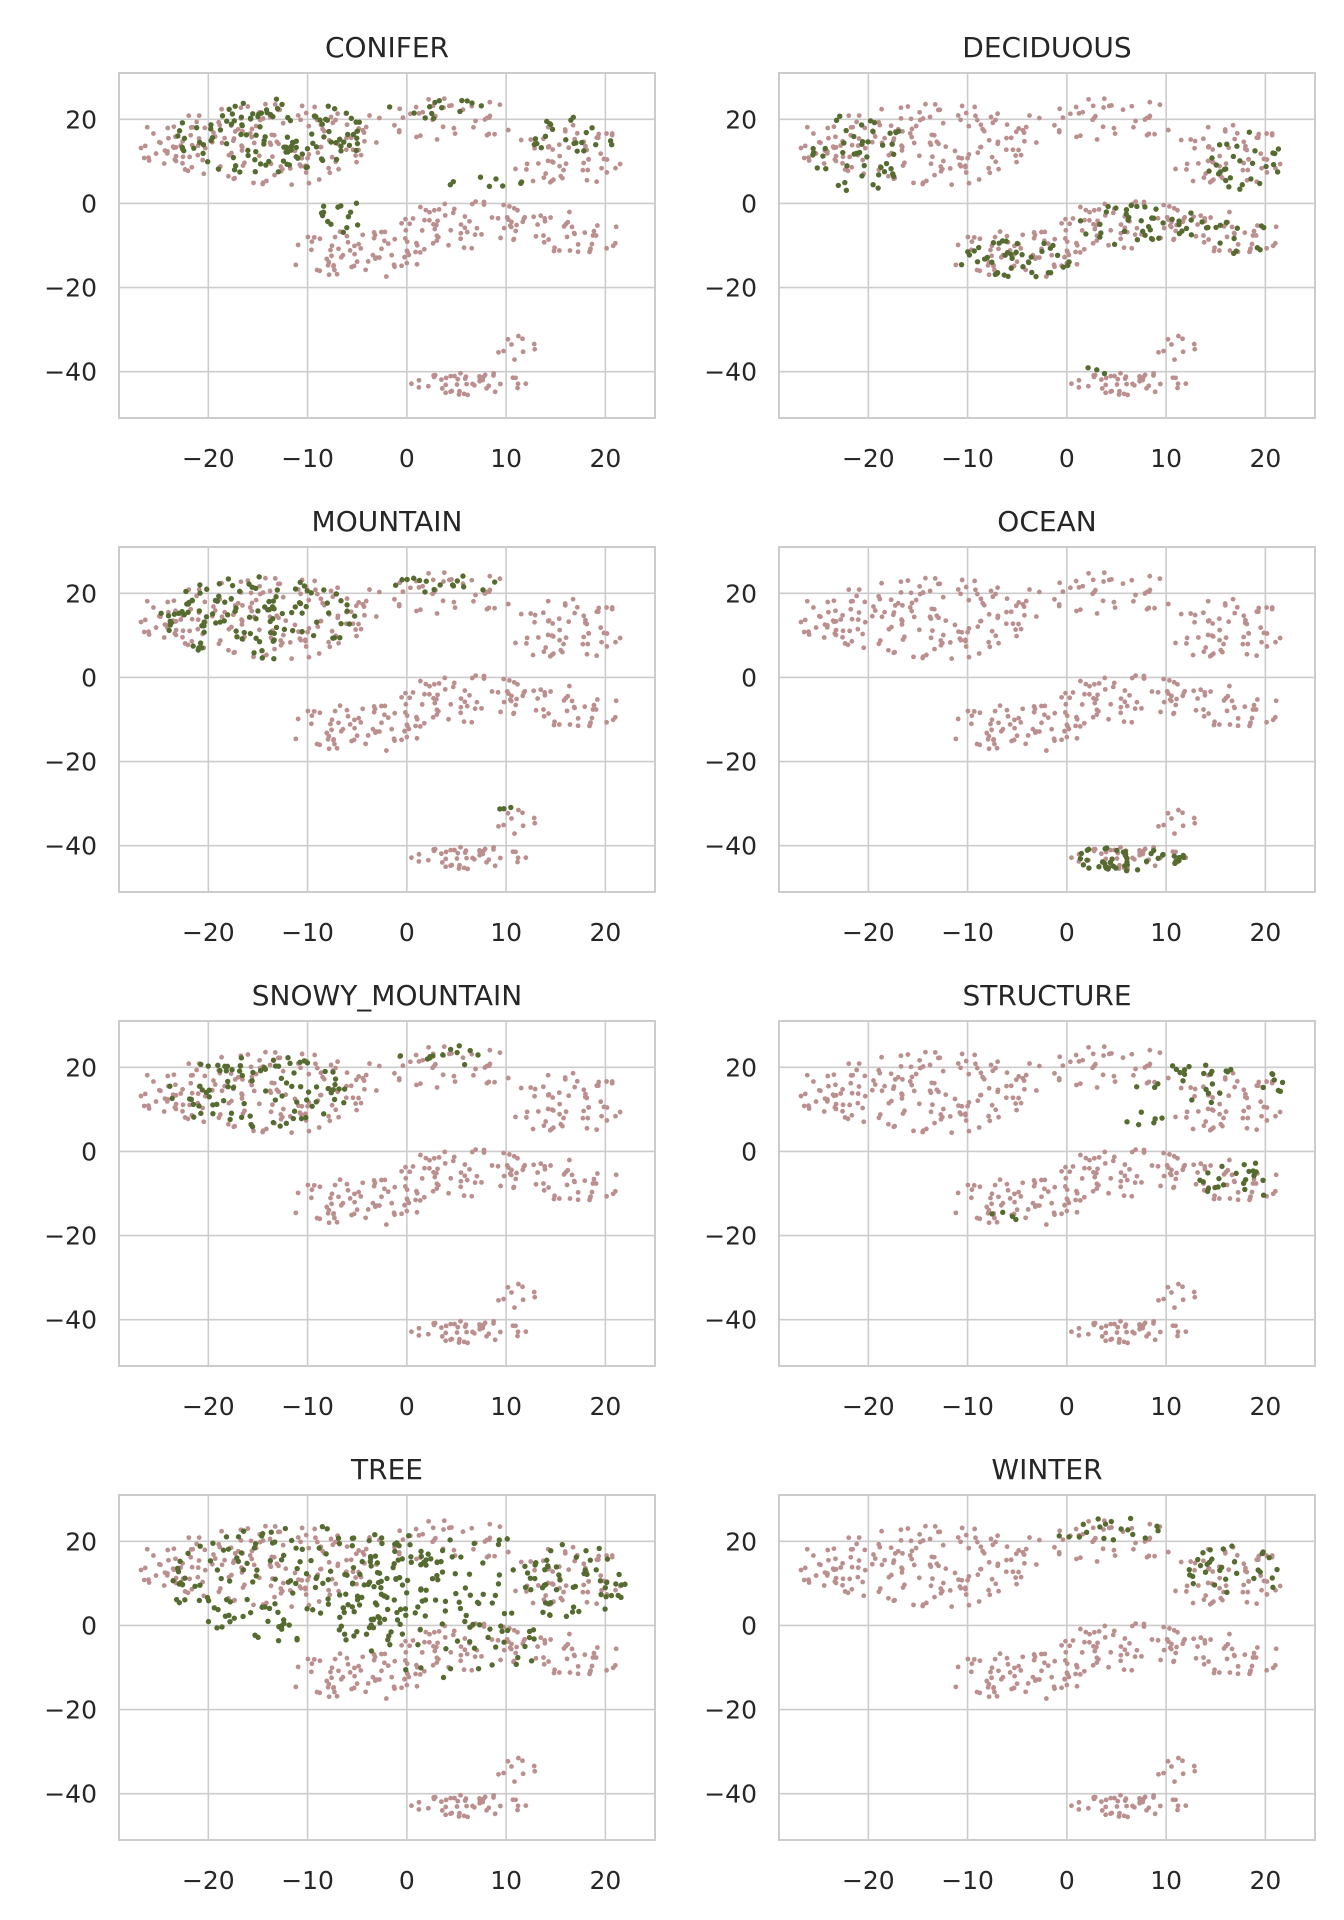  Describe the element at coordinates (307, 1406) in the screenshot. I see `x-tick-label: −10` at that location.